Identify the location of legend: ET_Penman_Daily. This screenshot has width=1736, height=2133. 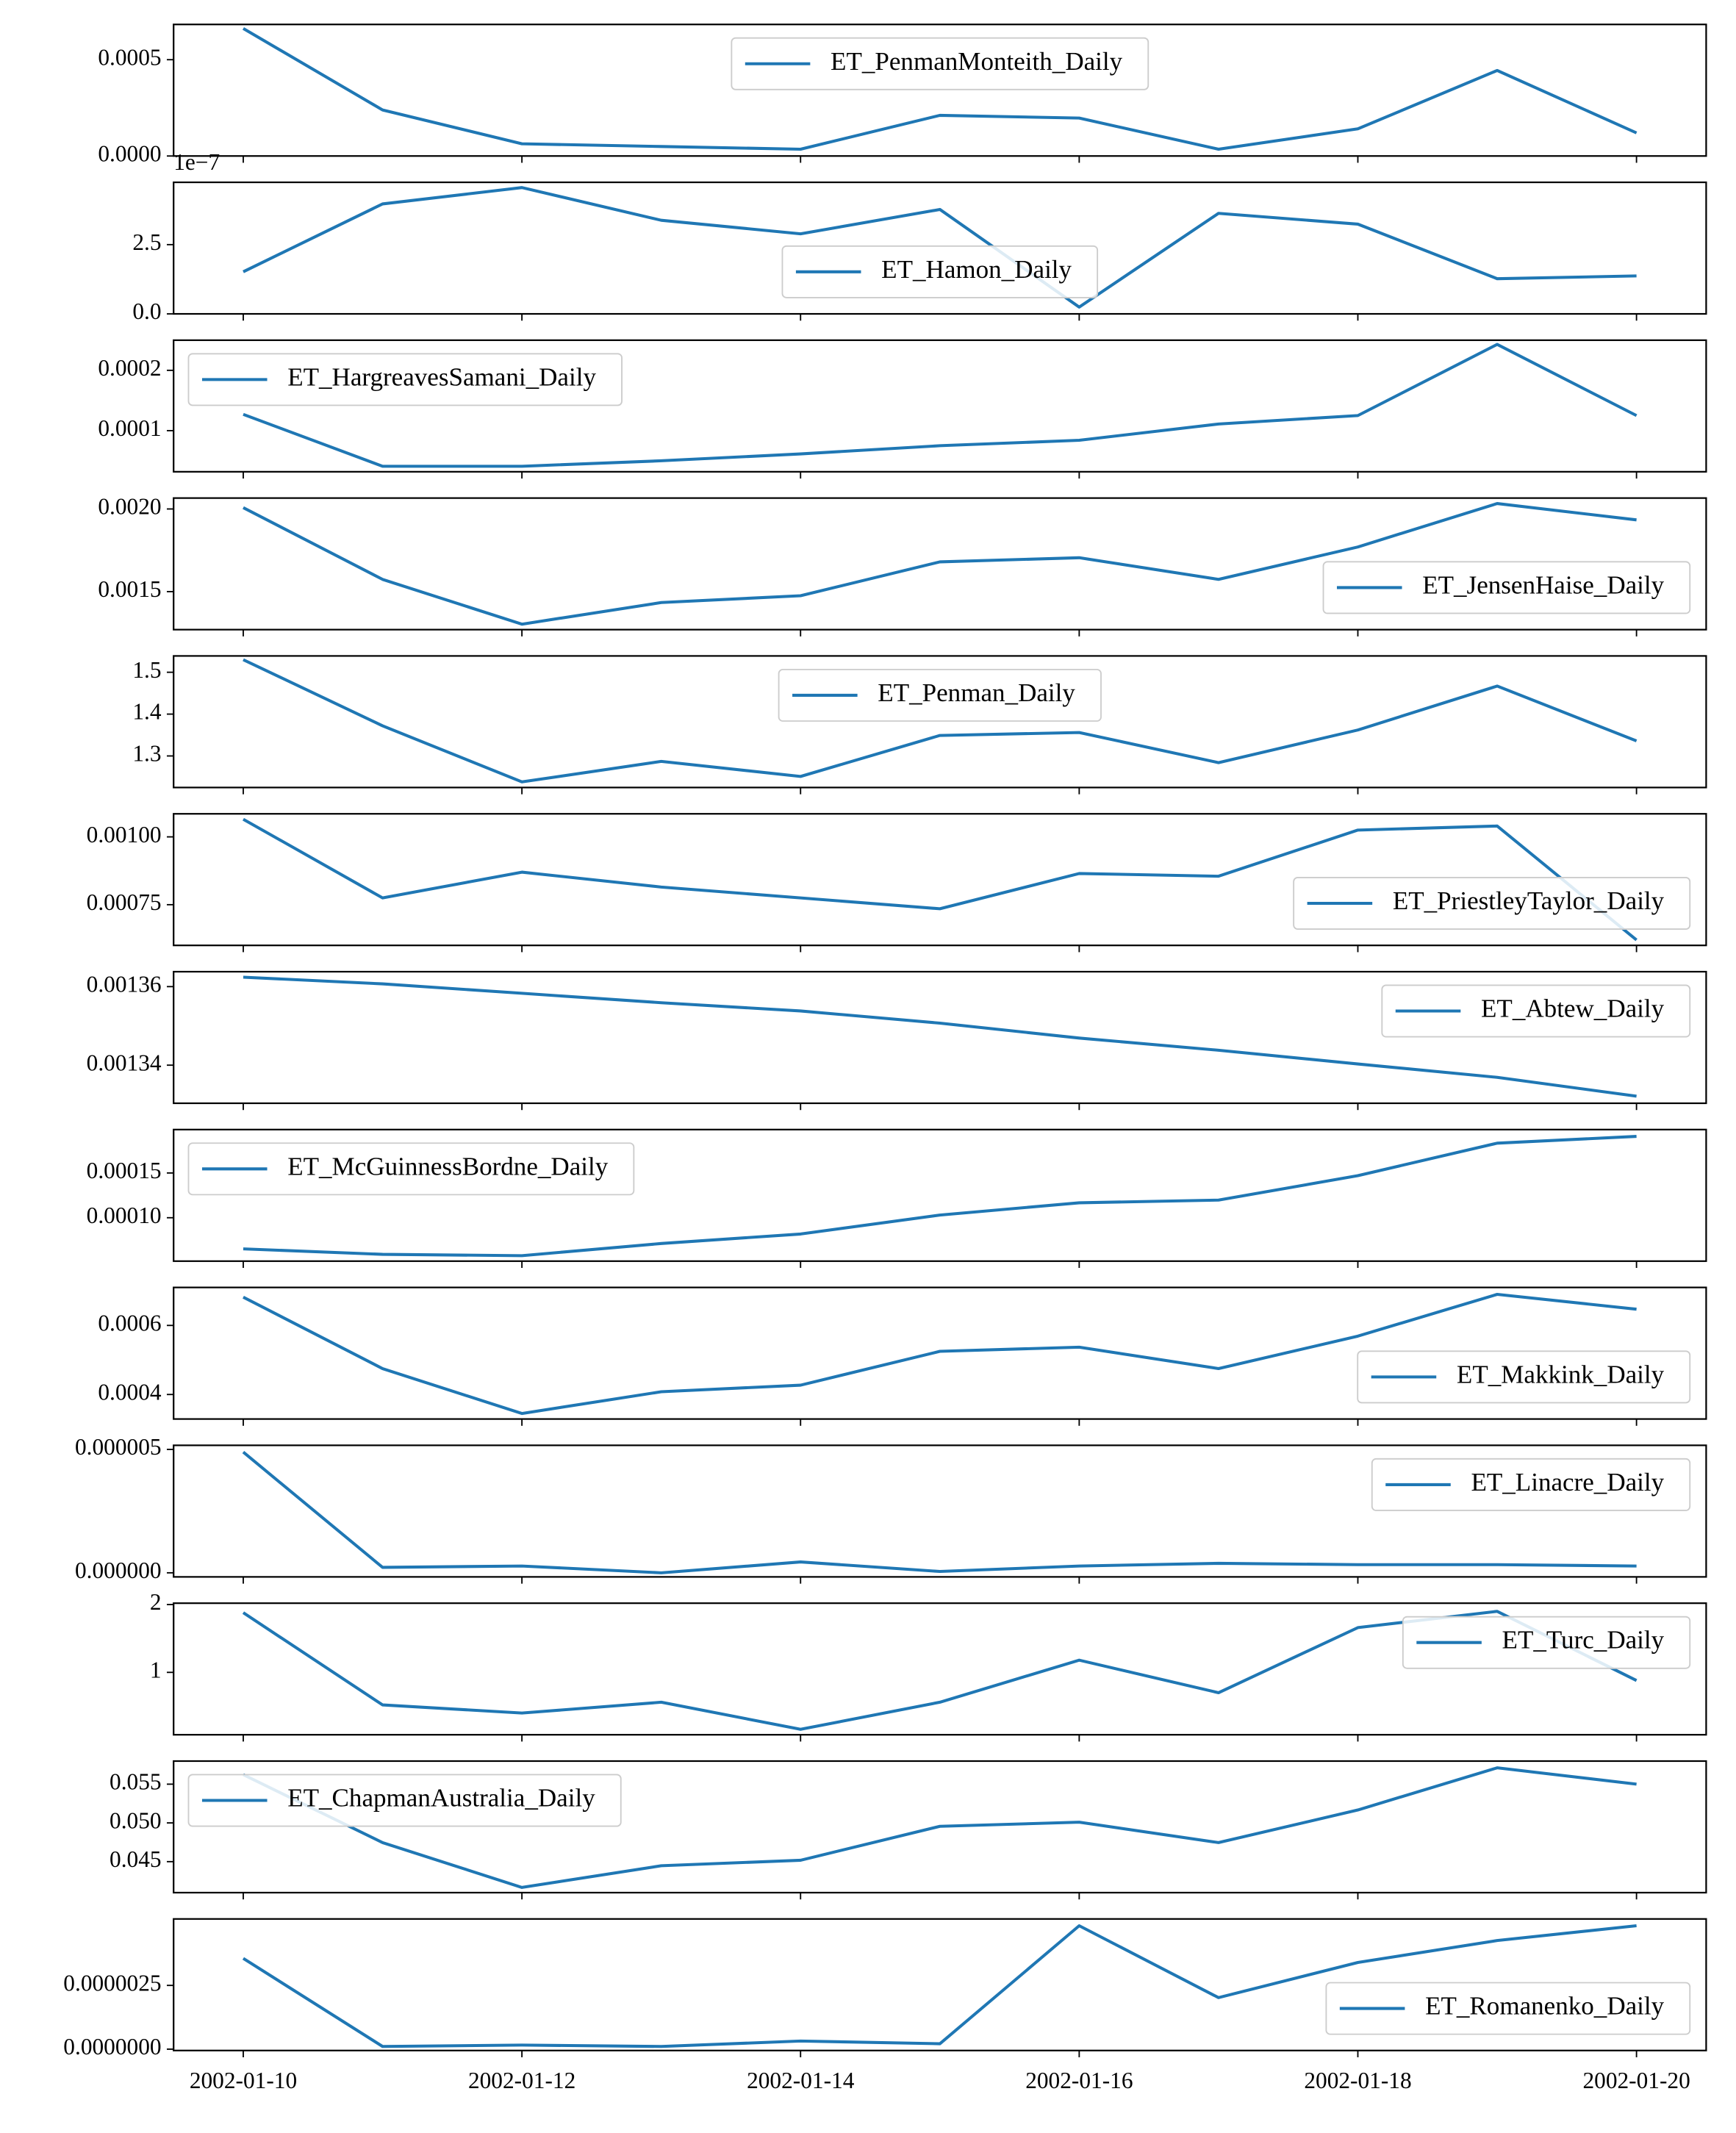
(940, 695).